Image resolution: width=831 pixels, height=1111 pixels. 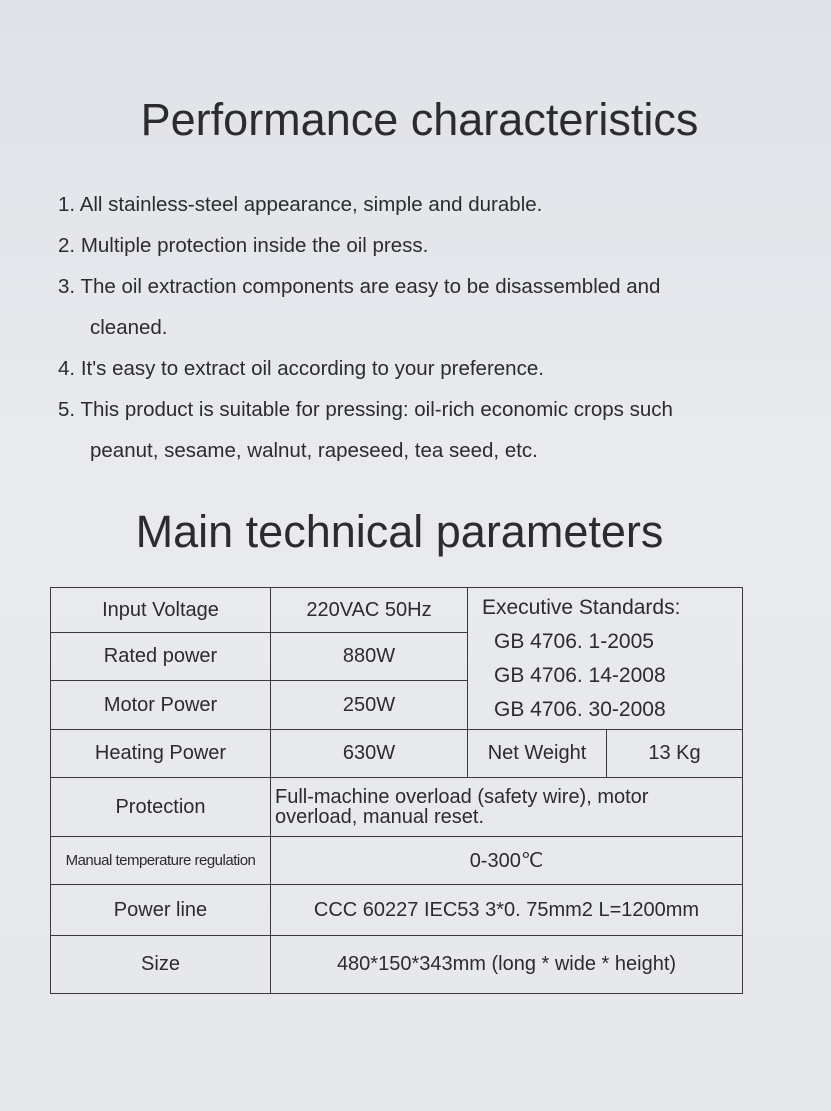 I want to click on label-size: Size, so click(x=160, y=964).